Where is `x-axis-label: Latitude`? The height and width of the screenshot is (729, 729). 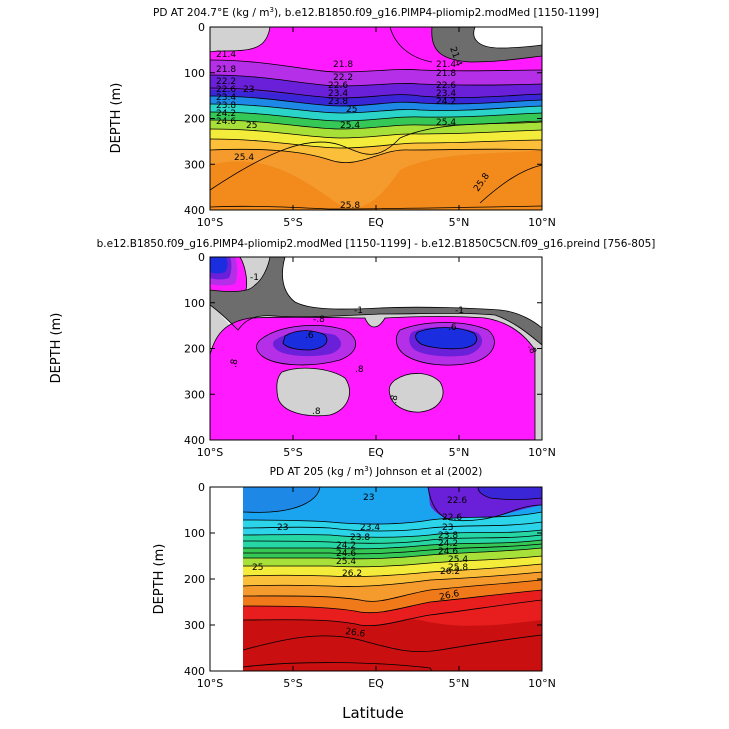 x-axis-label: Latitude is located at coordinates (373, 713).